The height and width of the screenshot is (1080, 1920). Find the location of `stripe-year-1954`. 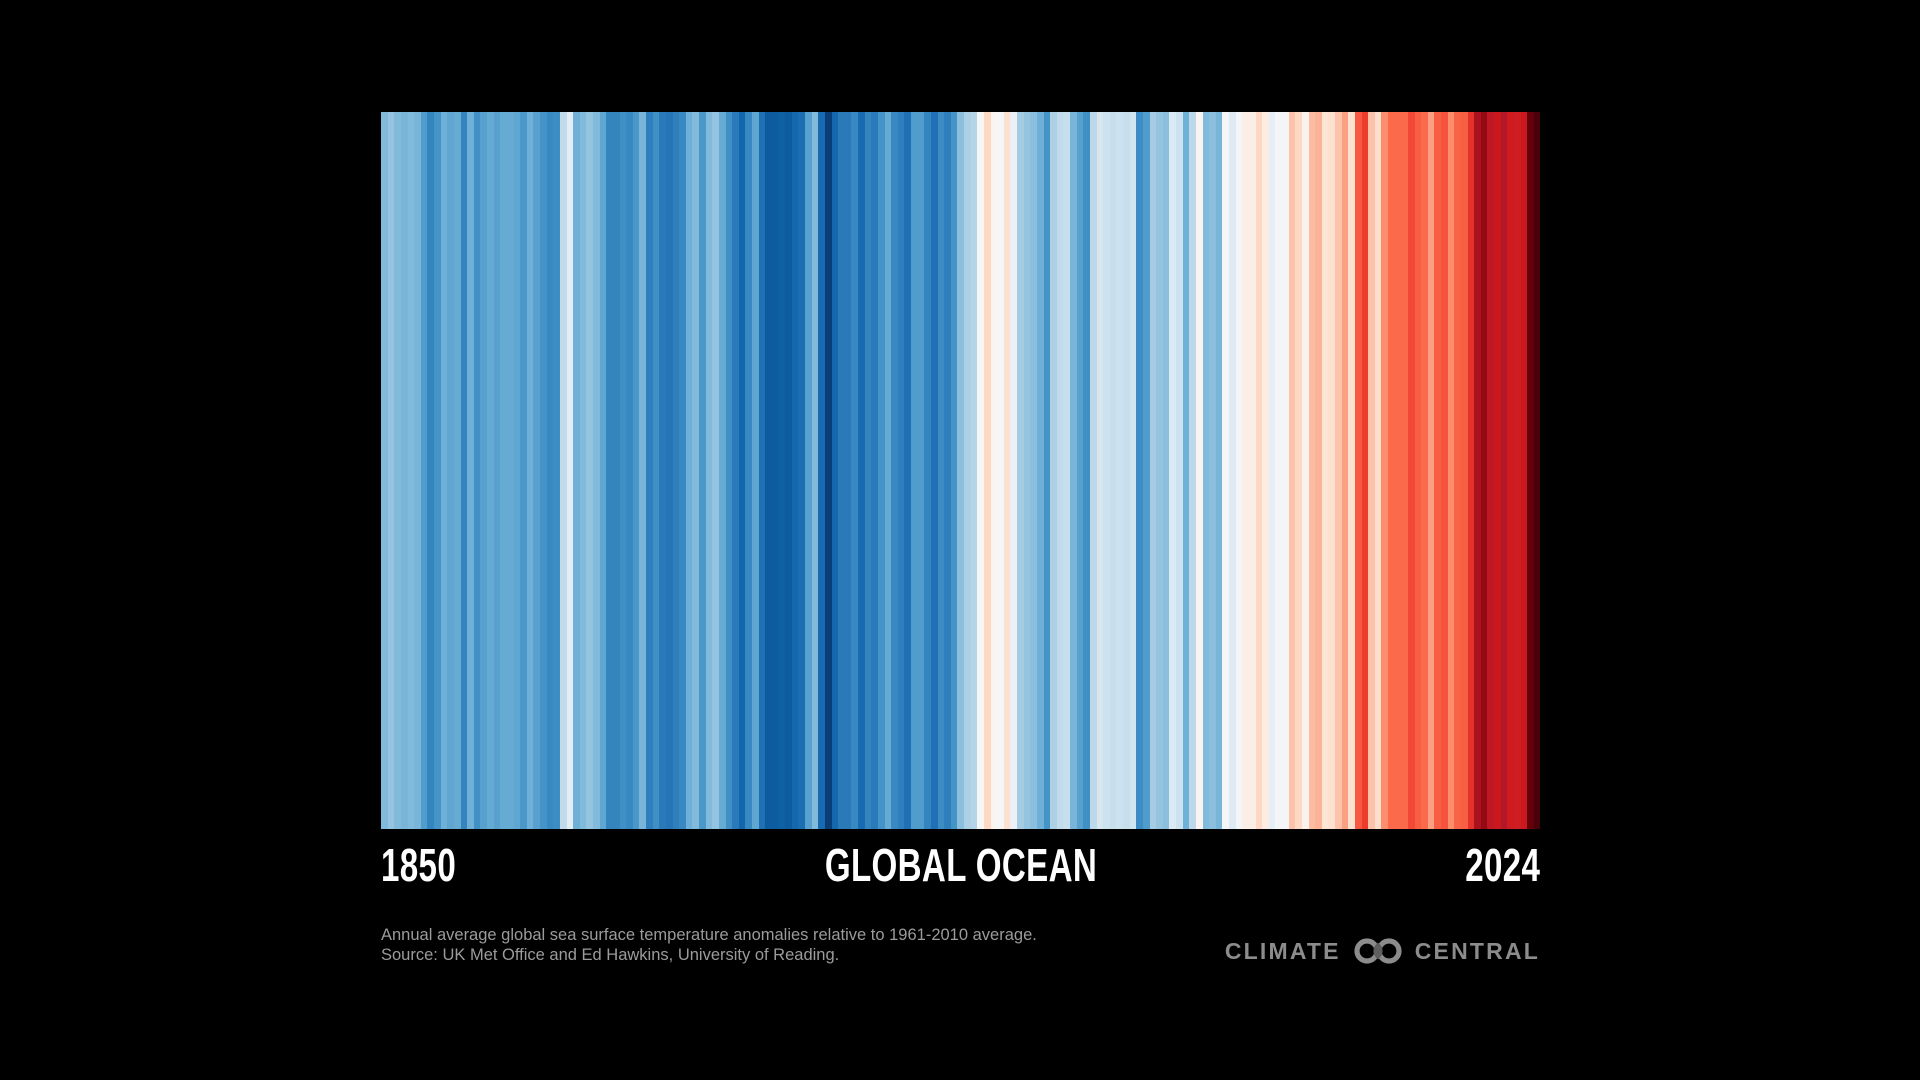

stripe-year-1954 is located at coordinates (1073, 470).